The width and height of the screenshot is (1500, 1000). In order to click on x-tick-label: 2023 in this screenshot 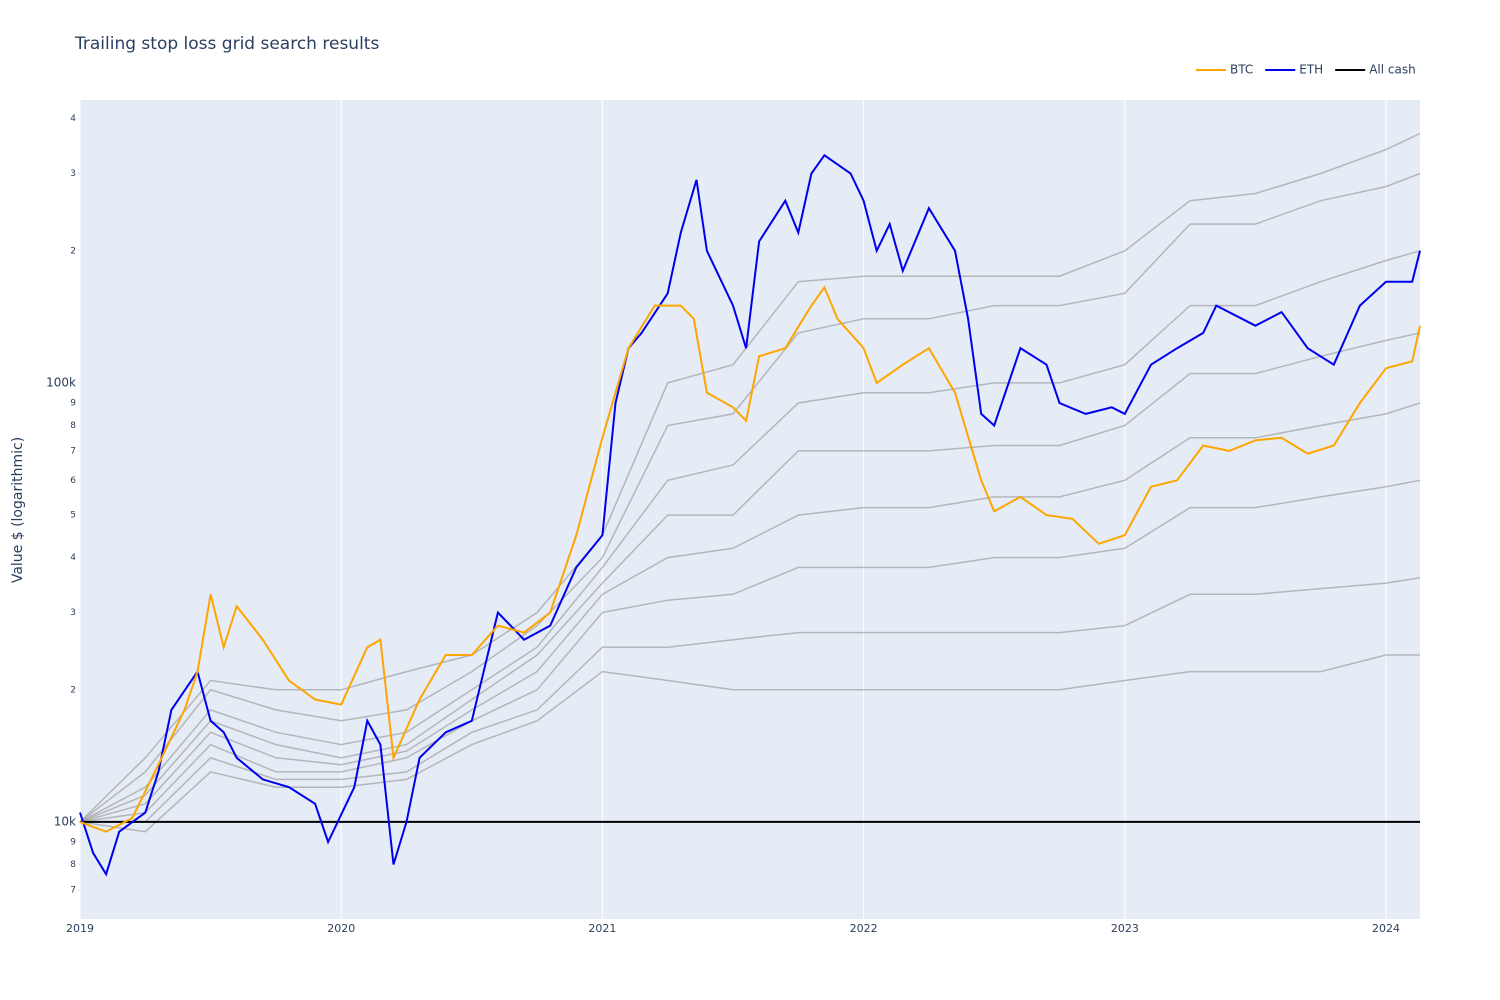, I will do `click(1125, 928)`.